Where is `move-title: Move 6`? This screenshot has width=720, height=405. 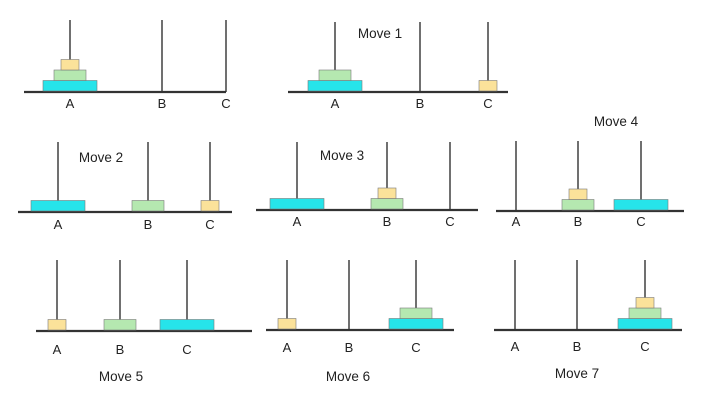 move-title: Move 6 is located at coordinates (348, 376).